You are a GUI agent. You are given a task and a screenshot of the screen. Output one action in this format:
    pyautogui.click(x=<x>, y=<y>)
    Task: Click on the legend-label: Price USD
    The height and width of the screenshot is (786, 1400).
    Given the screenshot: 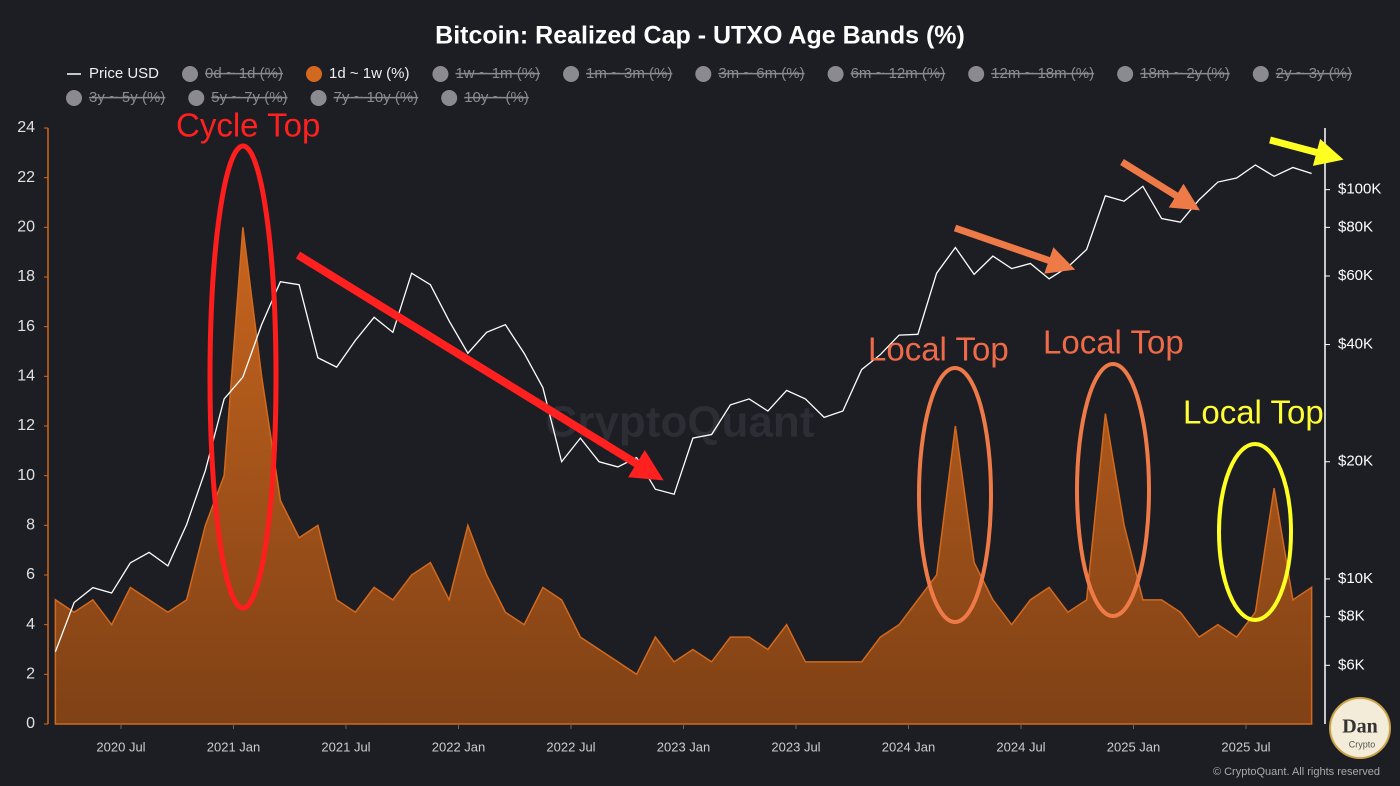 What is the action you would take?
    pyautogui.click(x=124, y=73)
    